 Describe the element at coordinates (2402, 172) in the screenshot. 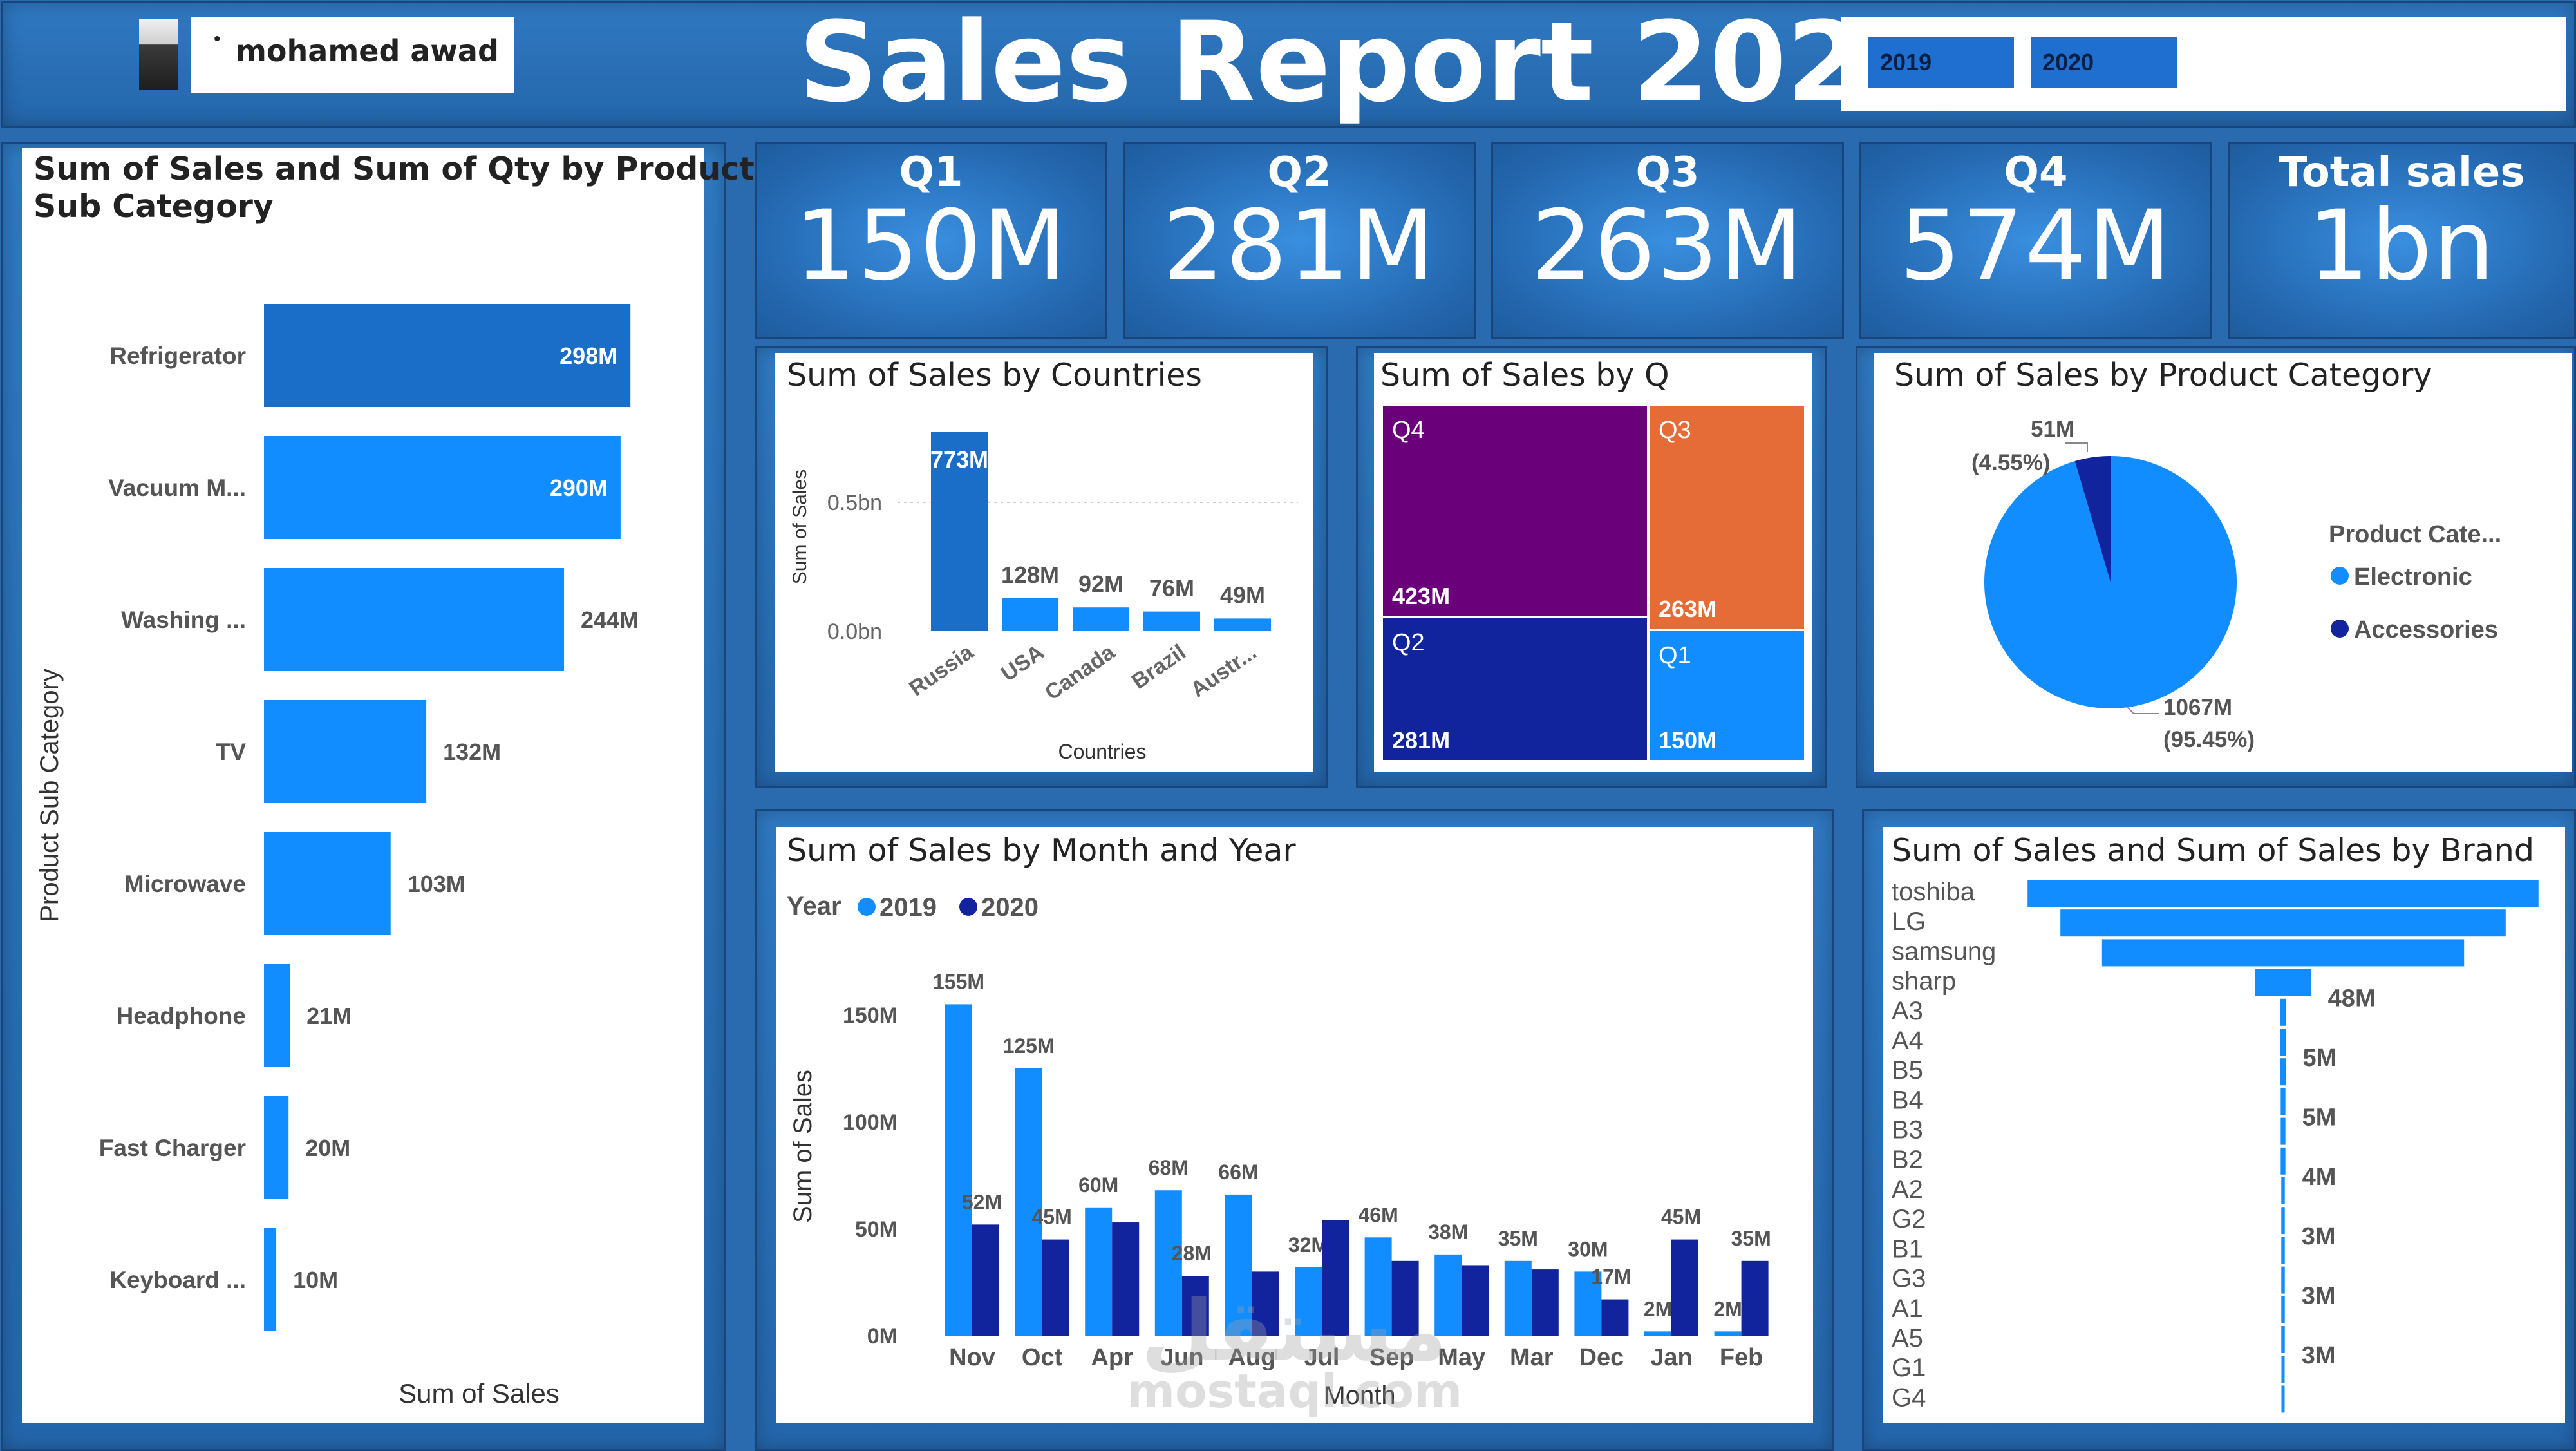

I see `kpi-total-label: Total sales` at that location.